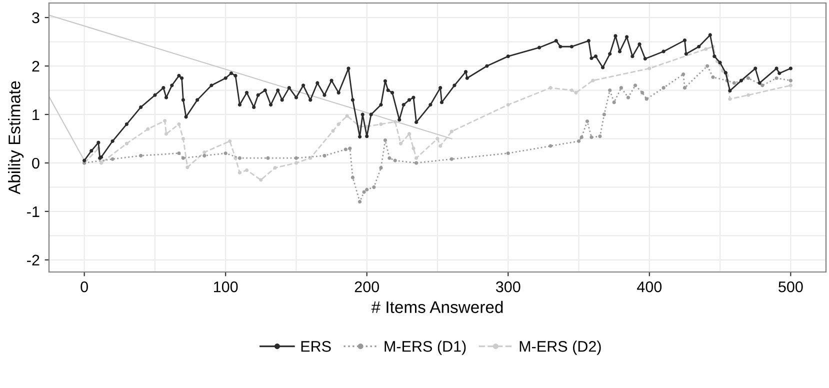  What do you see at coordinates (36, 115) in the screenshot?
I see `y-tick-label: 1` at bounding box center [36, 115].